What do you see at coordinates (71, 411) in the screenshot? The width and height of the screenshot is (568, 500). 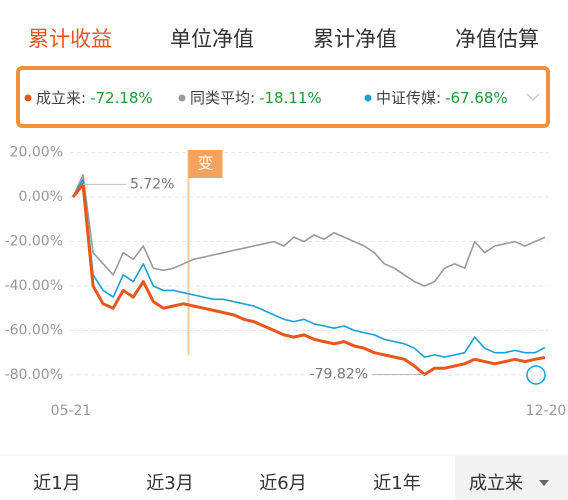 I see `x-tick-label: 05-21` at bounding box center [71, 411].